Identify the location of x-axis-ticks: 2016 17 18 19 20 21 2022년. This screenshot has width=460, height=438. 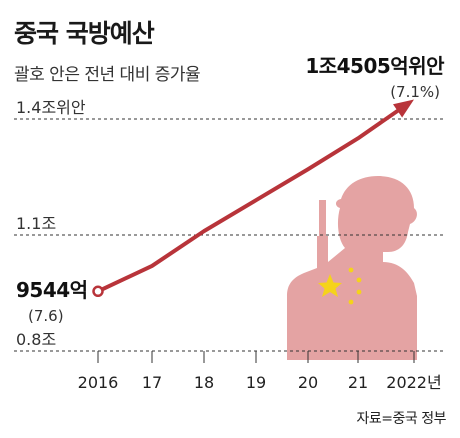
(260, 371).